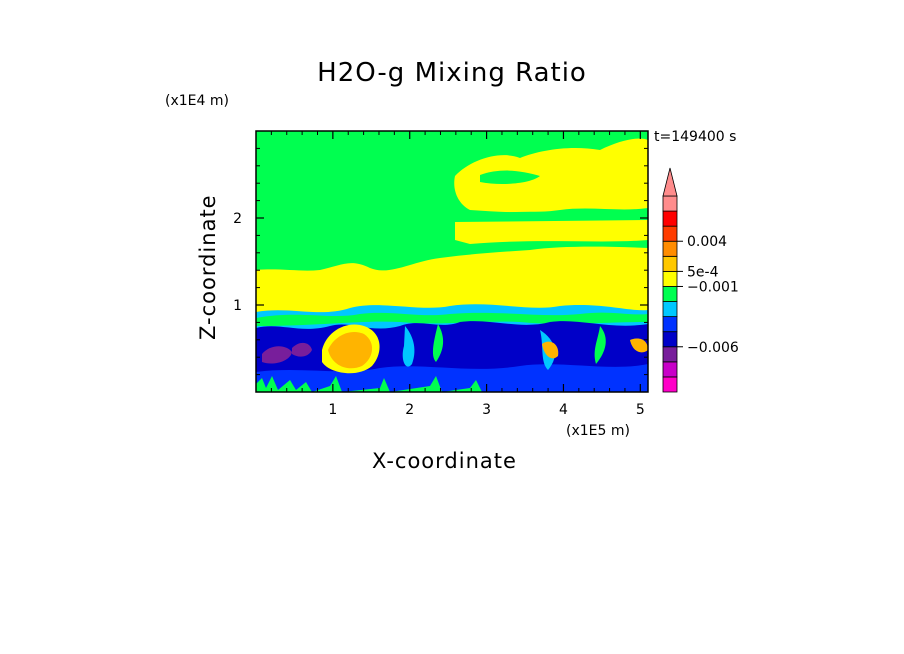 The image size is (904, 654). I want to click on colorbar-label: −0.001, so click(713, 287).